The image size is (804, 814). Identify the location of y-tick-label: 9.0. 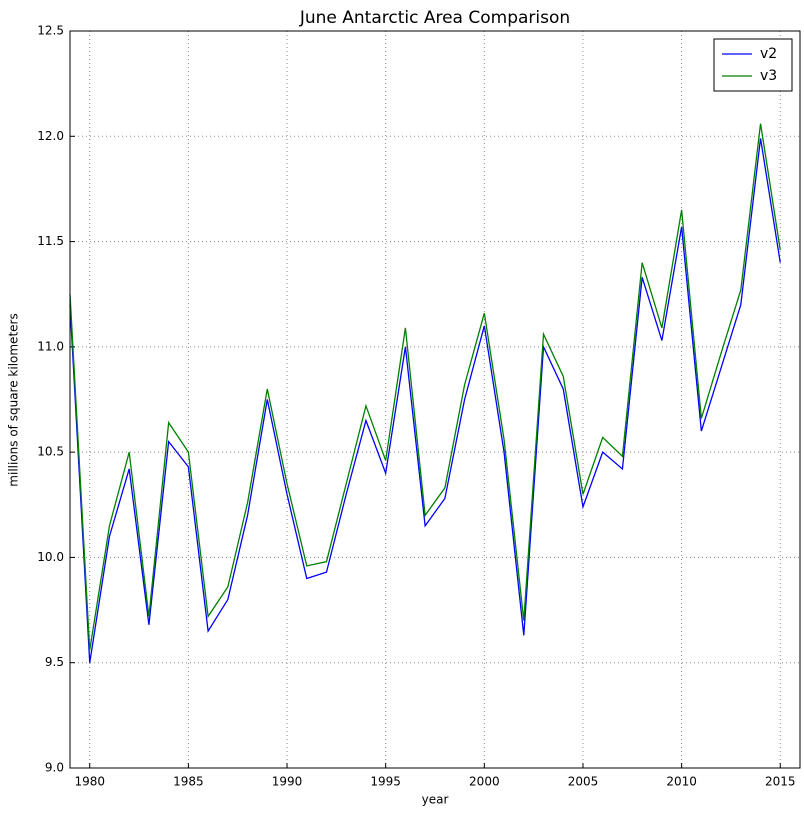
(54, 768).